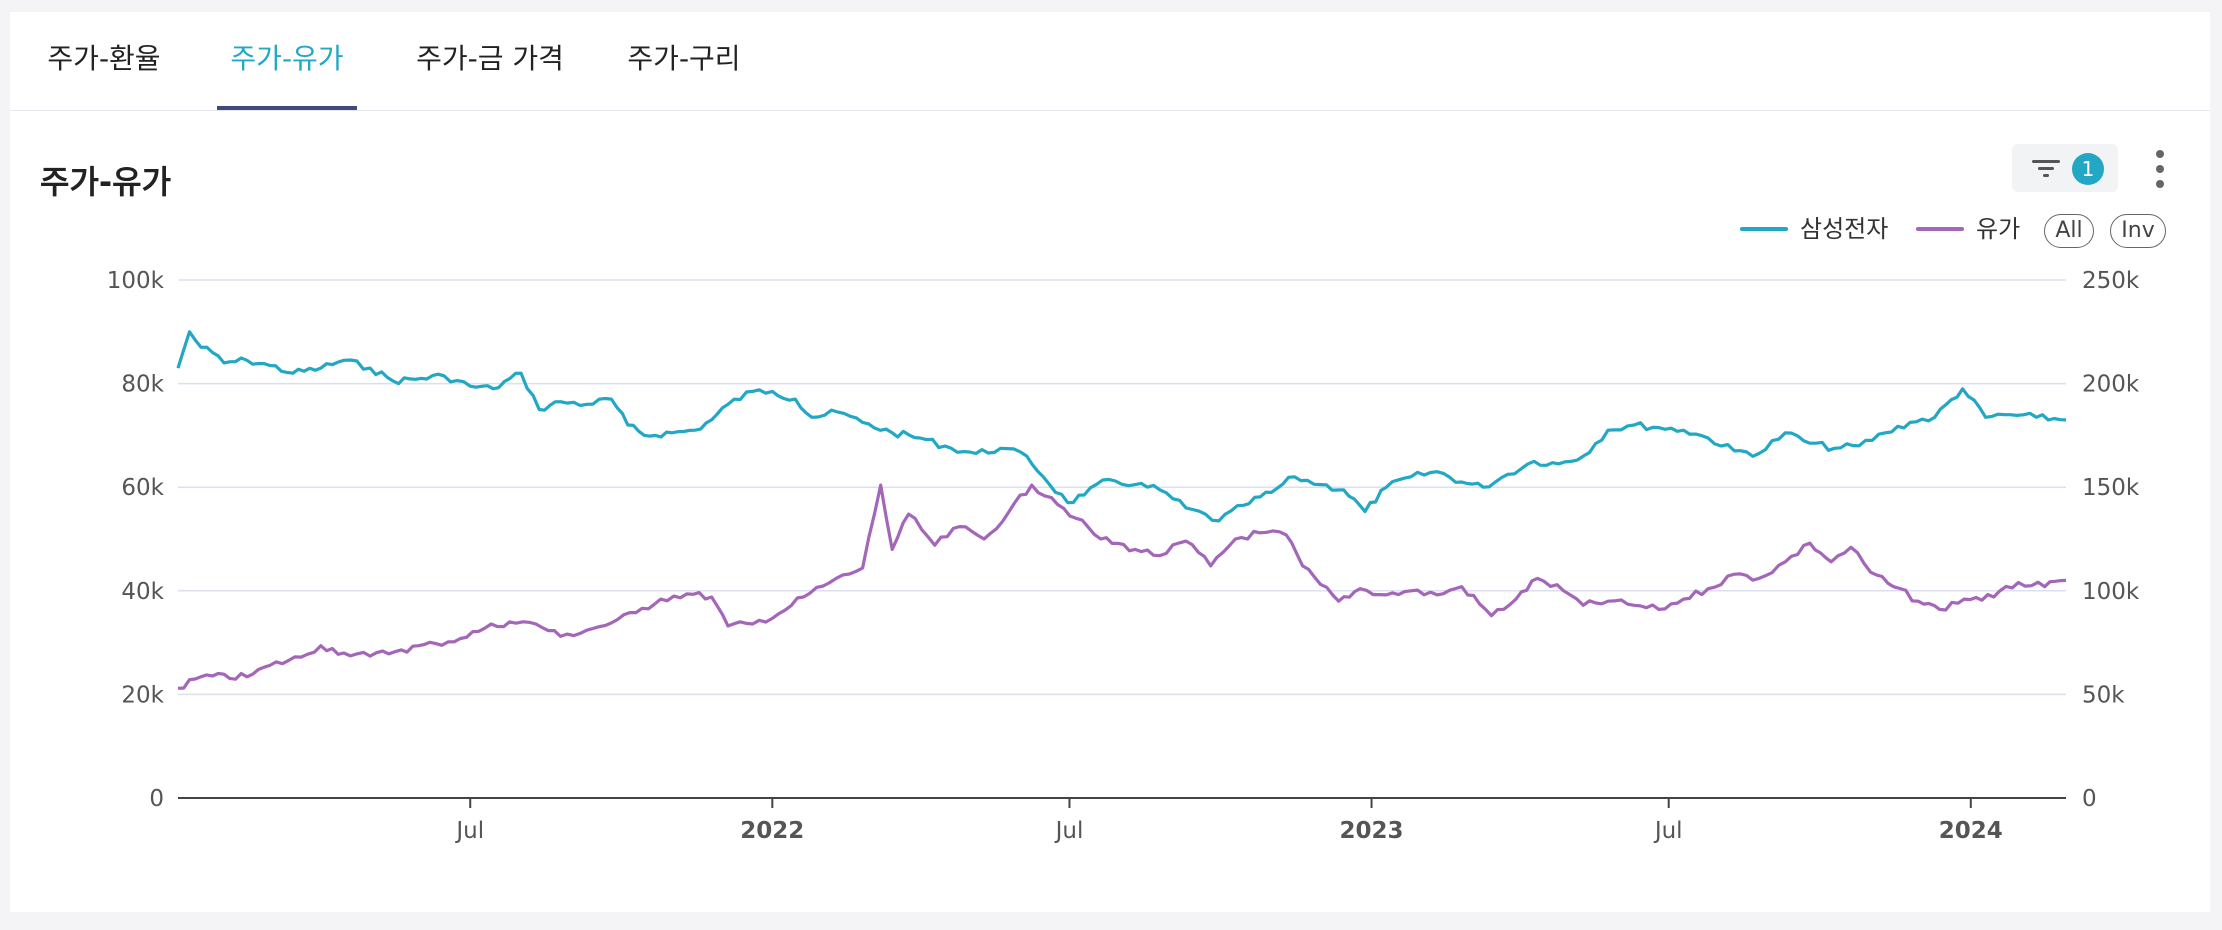  Describe the element at coordinates (1110, 61) in the screenshot. I see `tab-bar: 주가-환율 주가-유가 주가-금 가격 주가-구리` at that location.